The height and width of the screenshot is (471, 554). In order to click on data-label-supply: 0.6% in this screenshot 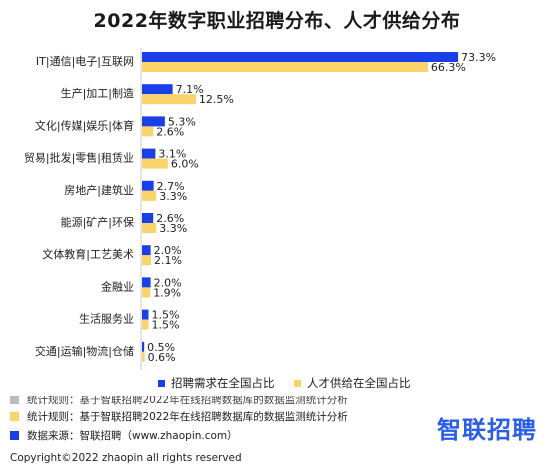, I will do `click(162, 357)`.